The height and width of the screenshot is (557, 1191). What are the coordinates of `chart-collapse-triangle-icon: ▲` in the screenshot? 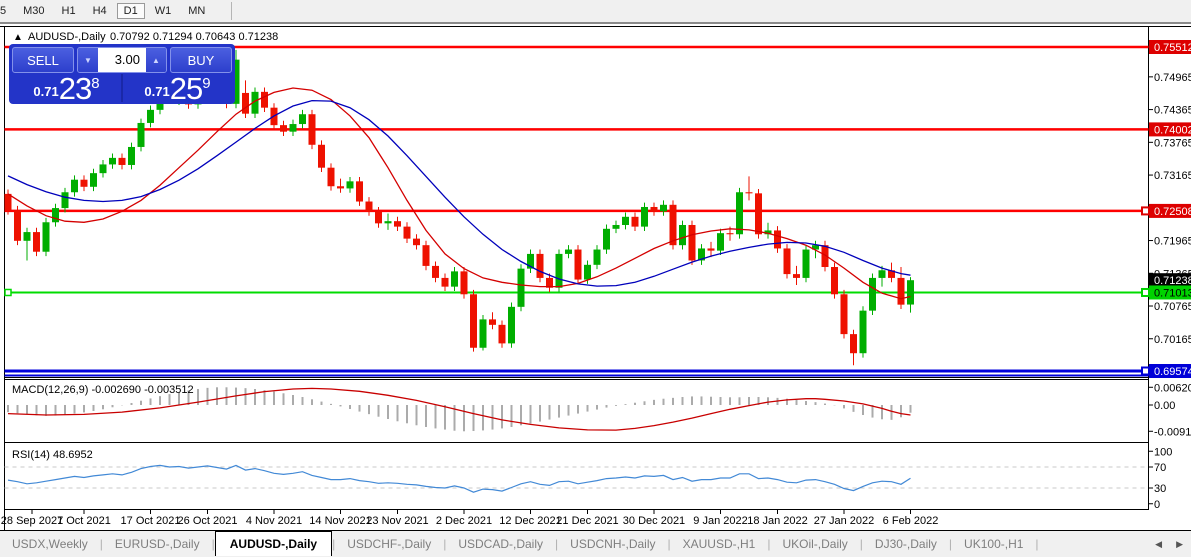 It's located at (18, 37).